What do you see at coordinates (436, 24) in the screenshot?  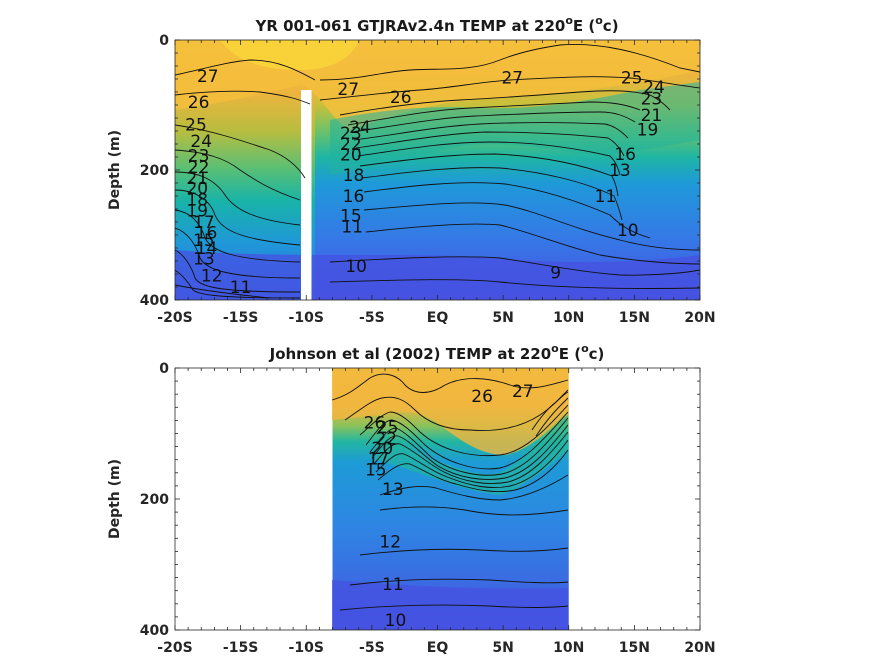 I see `chart-title-top: YR 001-061 GTJRAv2.4n TEMP at 220oE (oc)` at bounding box center [436, 24].